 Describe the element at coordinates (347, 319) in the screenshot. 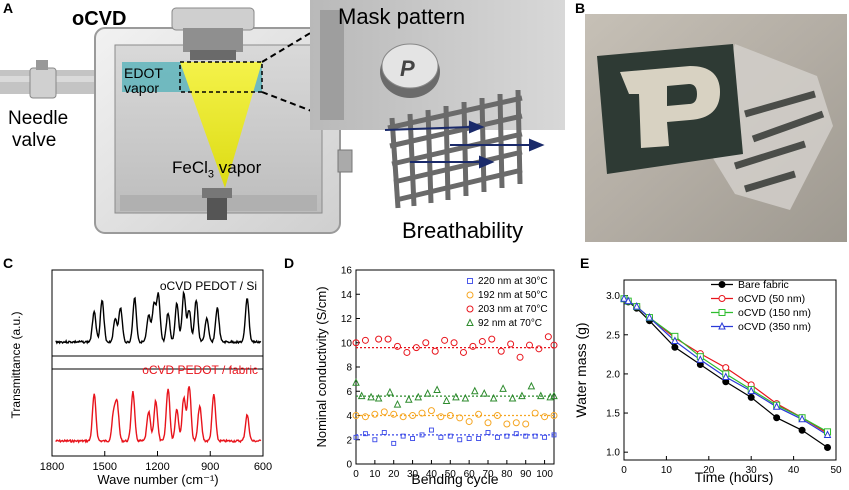

I see `d-ytick-label: 12` at that location.